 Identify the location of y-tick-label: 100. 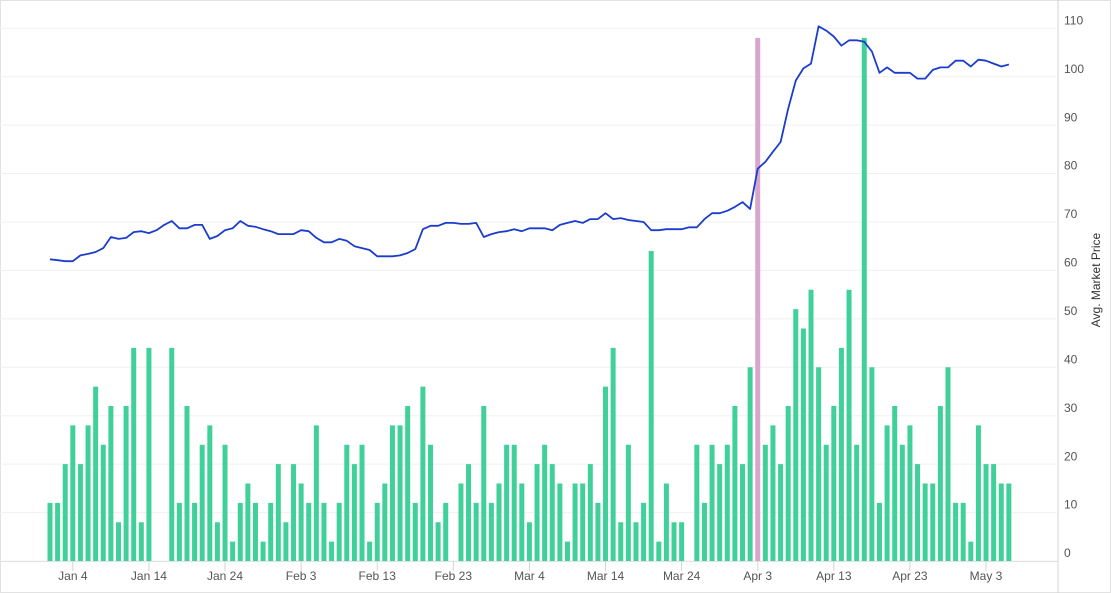
(1074, 69).